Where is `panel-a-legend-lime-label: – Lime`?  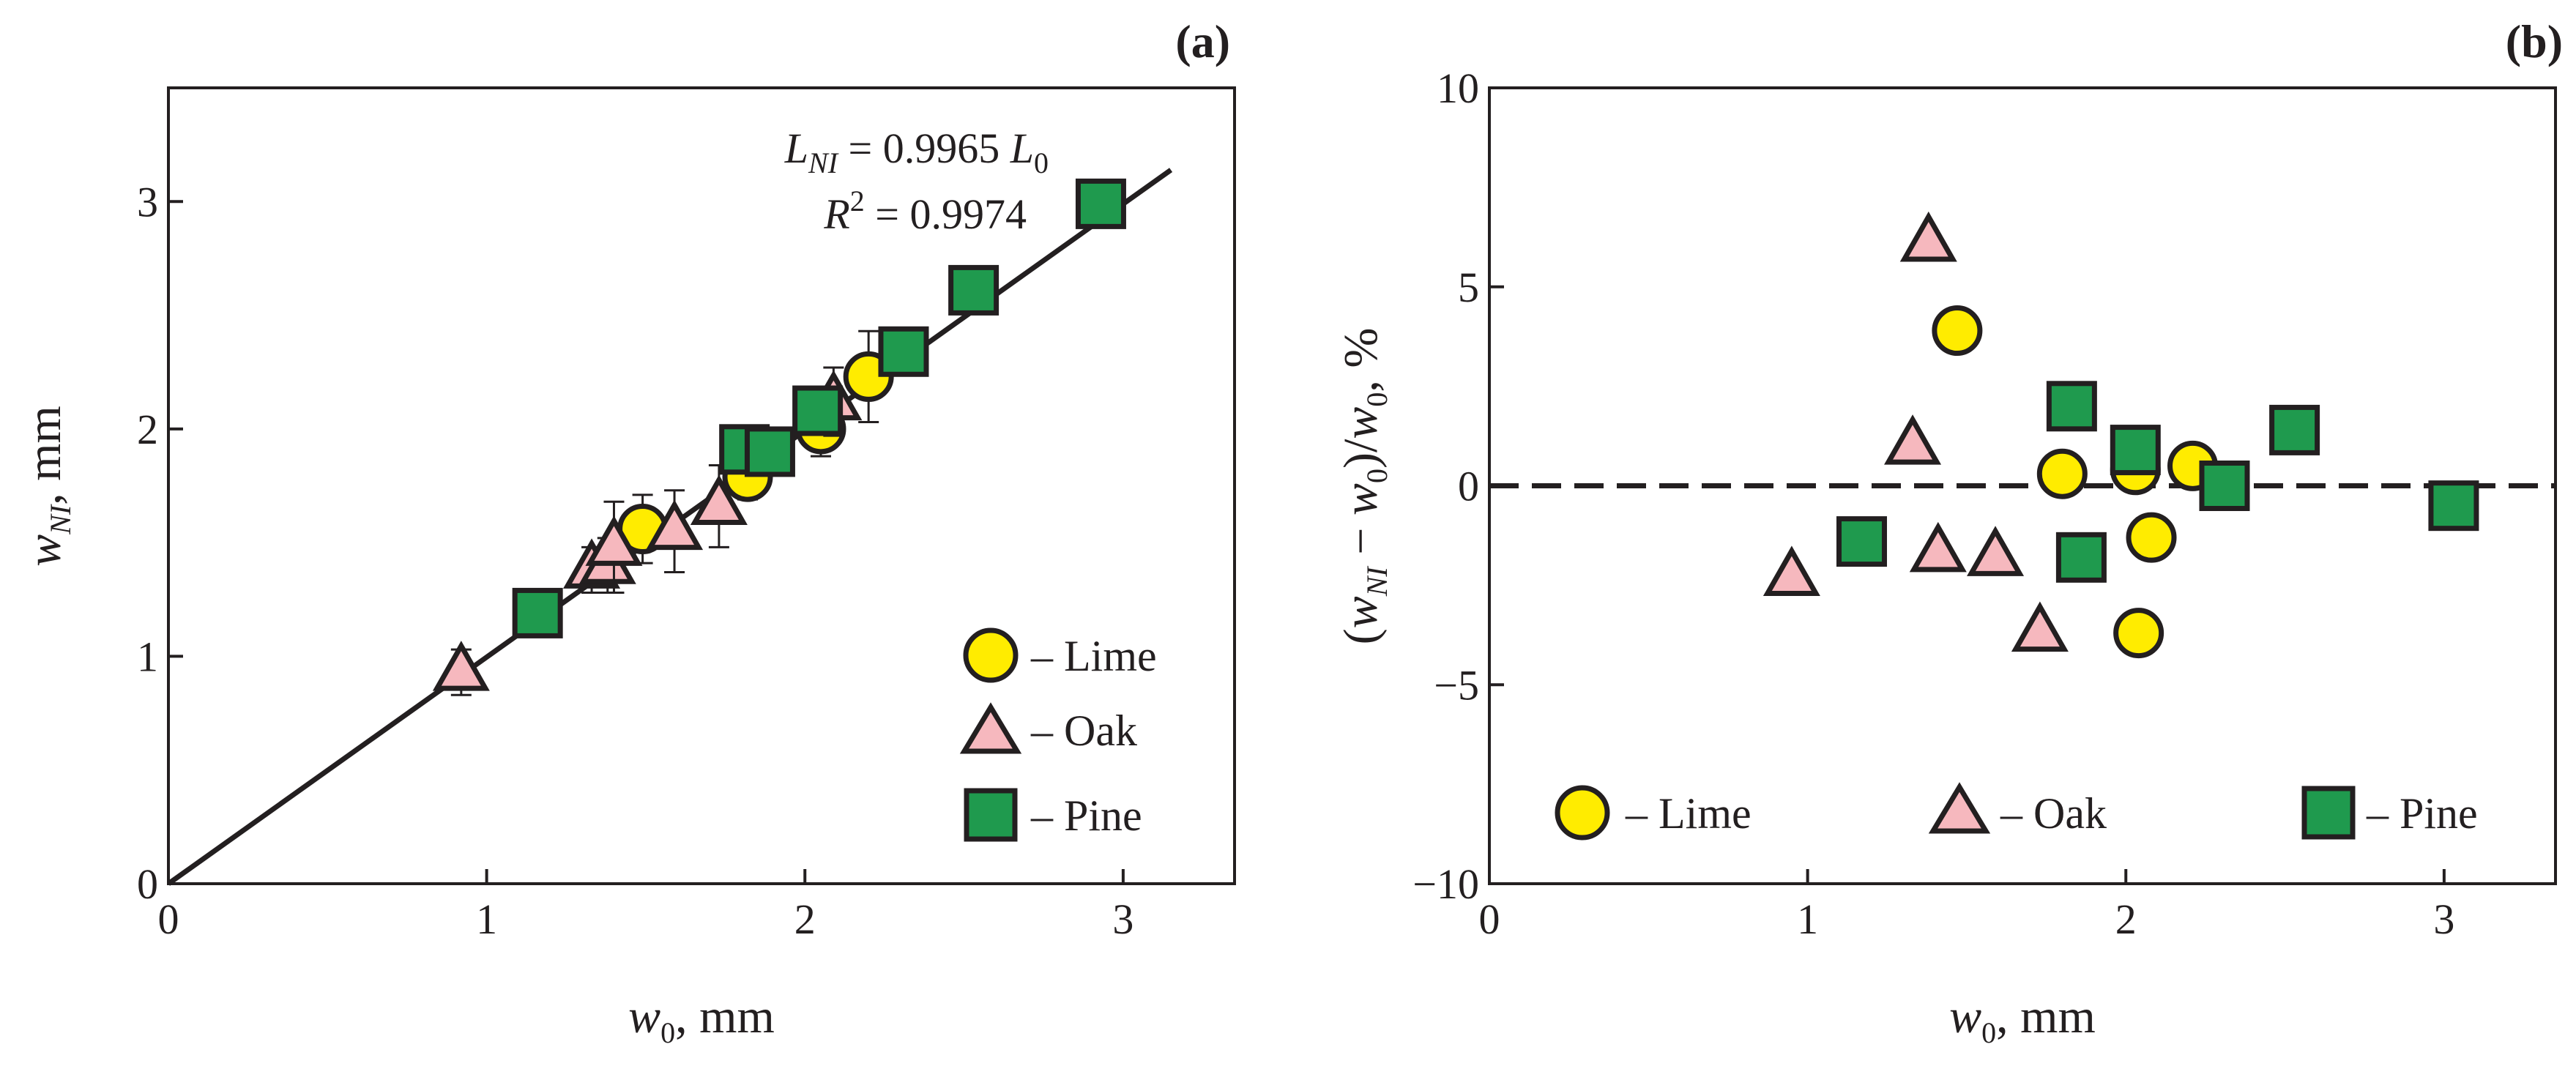
panel-a-legend-lime-label: – Lime is located at coordinates (1093, 656).